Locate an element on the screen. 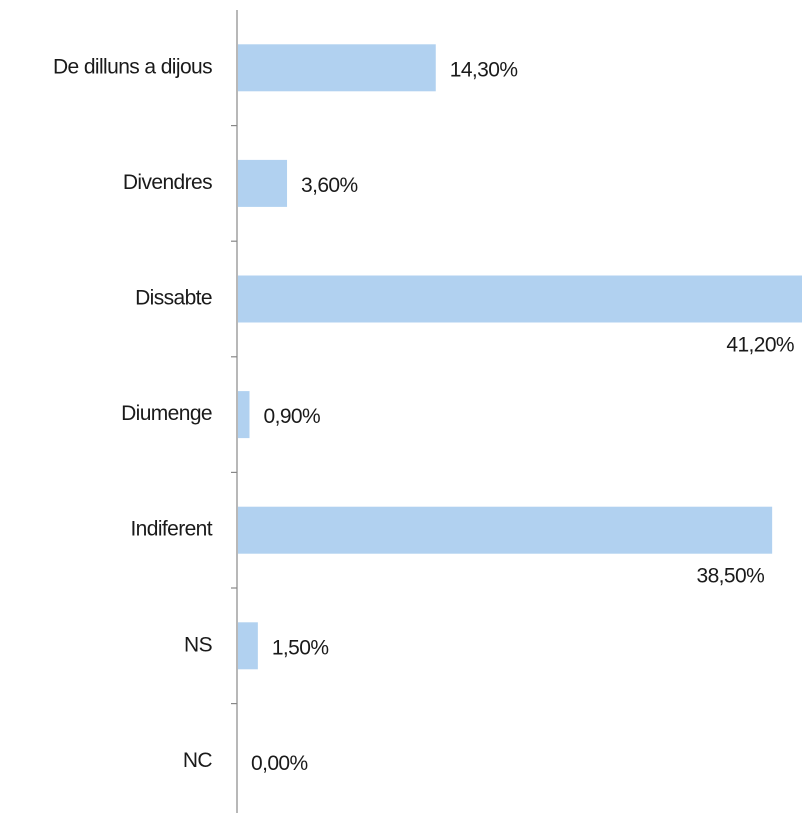 The width and height of the screenshot is (802, 813). category-label: NS is located at coordinates (198, 644).